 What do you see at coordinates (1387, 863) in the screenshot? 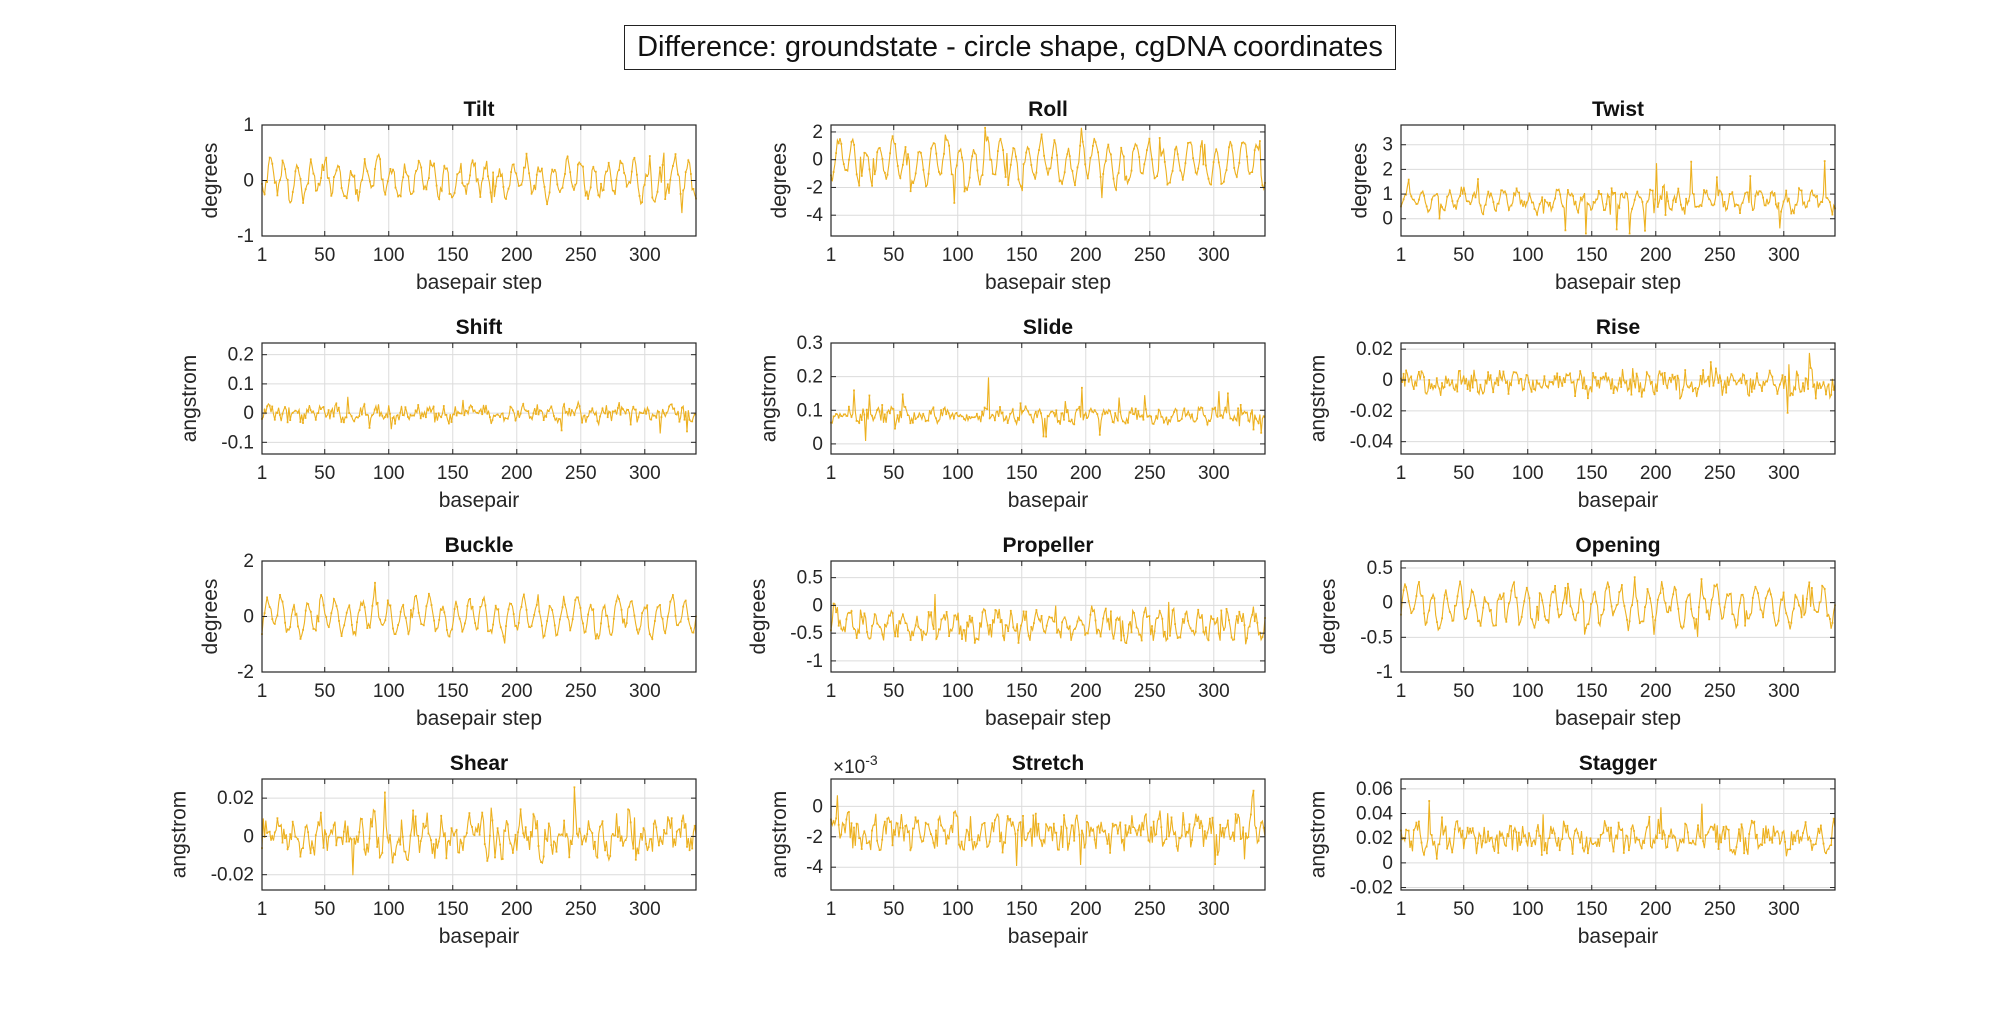
I see `y-tick-label: 0` at bounding box center [1387, 863].